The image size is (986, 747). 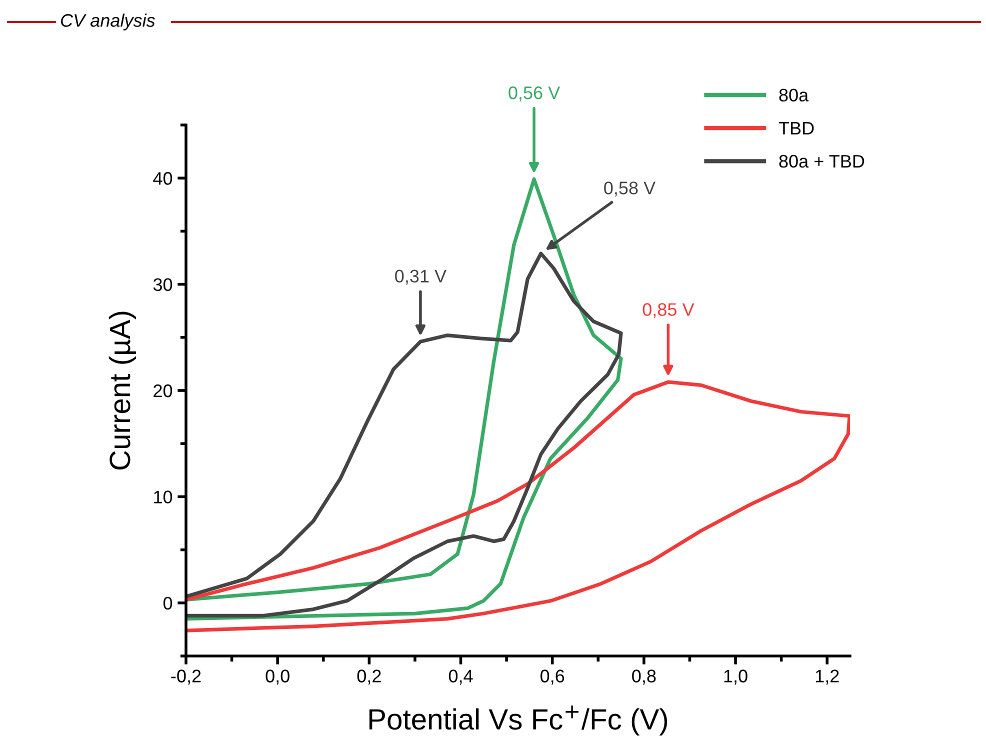 I want to click on y-tick-label: 10, so click(x=163, y=497).